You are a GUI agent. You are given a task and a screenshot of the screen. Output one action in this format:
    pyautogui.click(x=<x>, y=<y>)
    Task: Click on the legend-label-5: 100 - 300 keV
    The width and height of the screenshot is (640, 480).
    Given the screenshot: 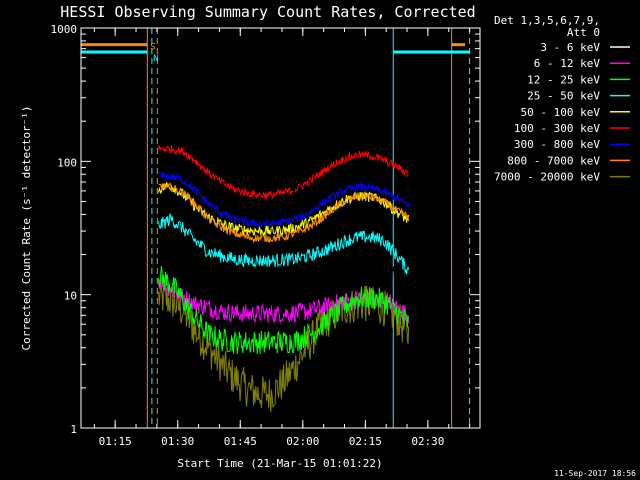 What is the action you would take?
    pyautogui.click(x=557, y=128)
    